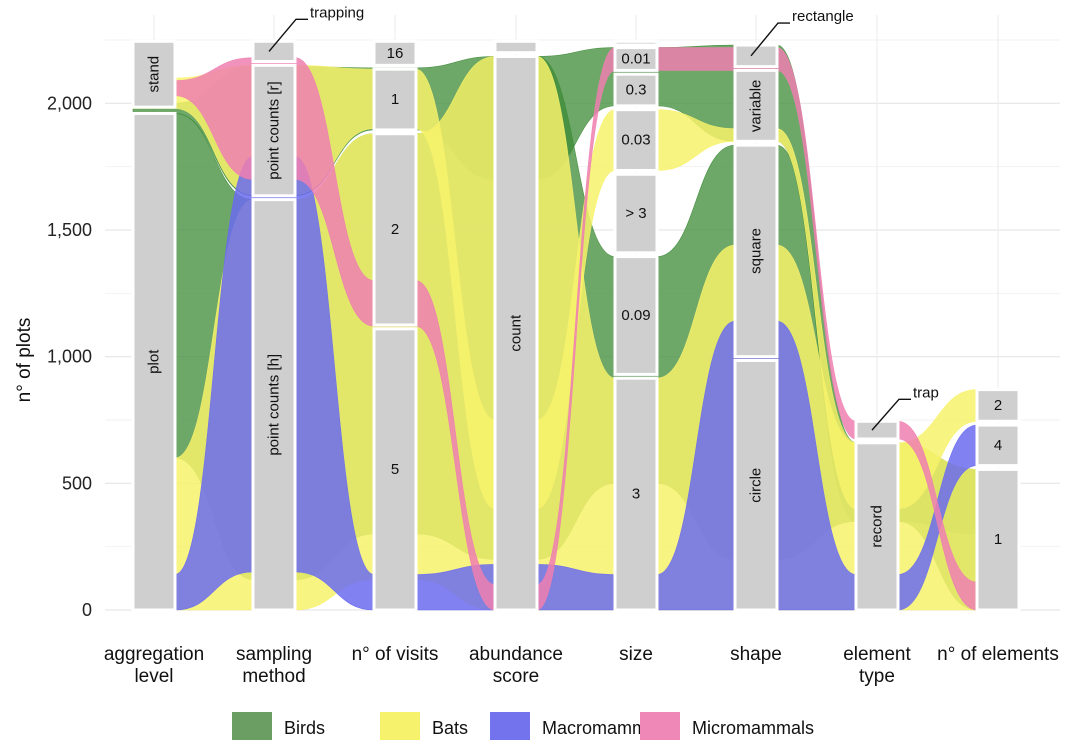 The height and width of the screenshot is (744, 1070). Describe the element at coordinates (516, 676) in the screenshot. I see `x-axis-label: score` at that location.